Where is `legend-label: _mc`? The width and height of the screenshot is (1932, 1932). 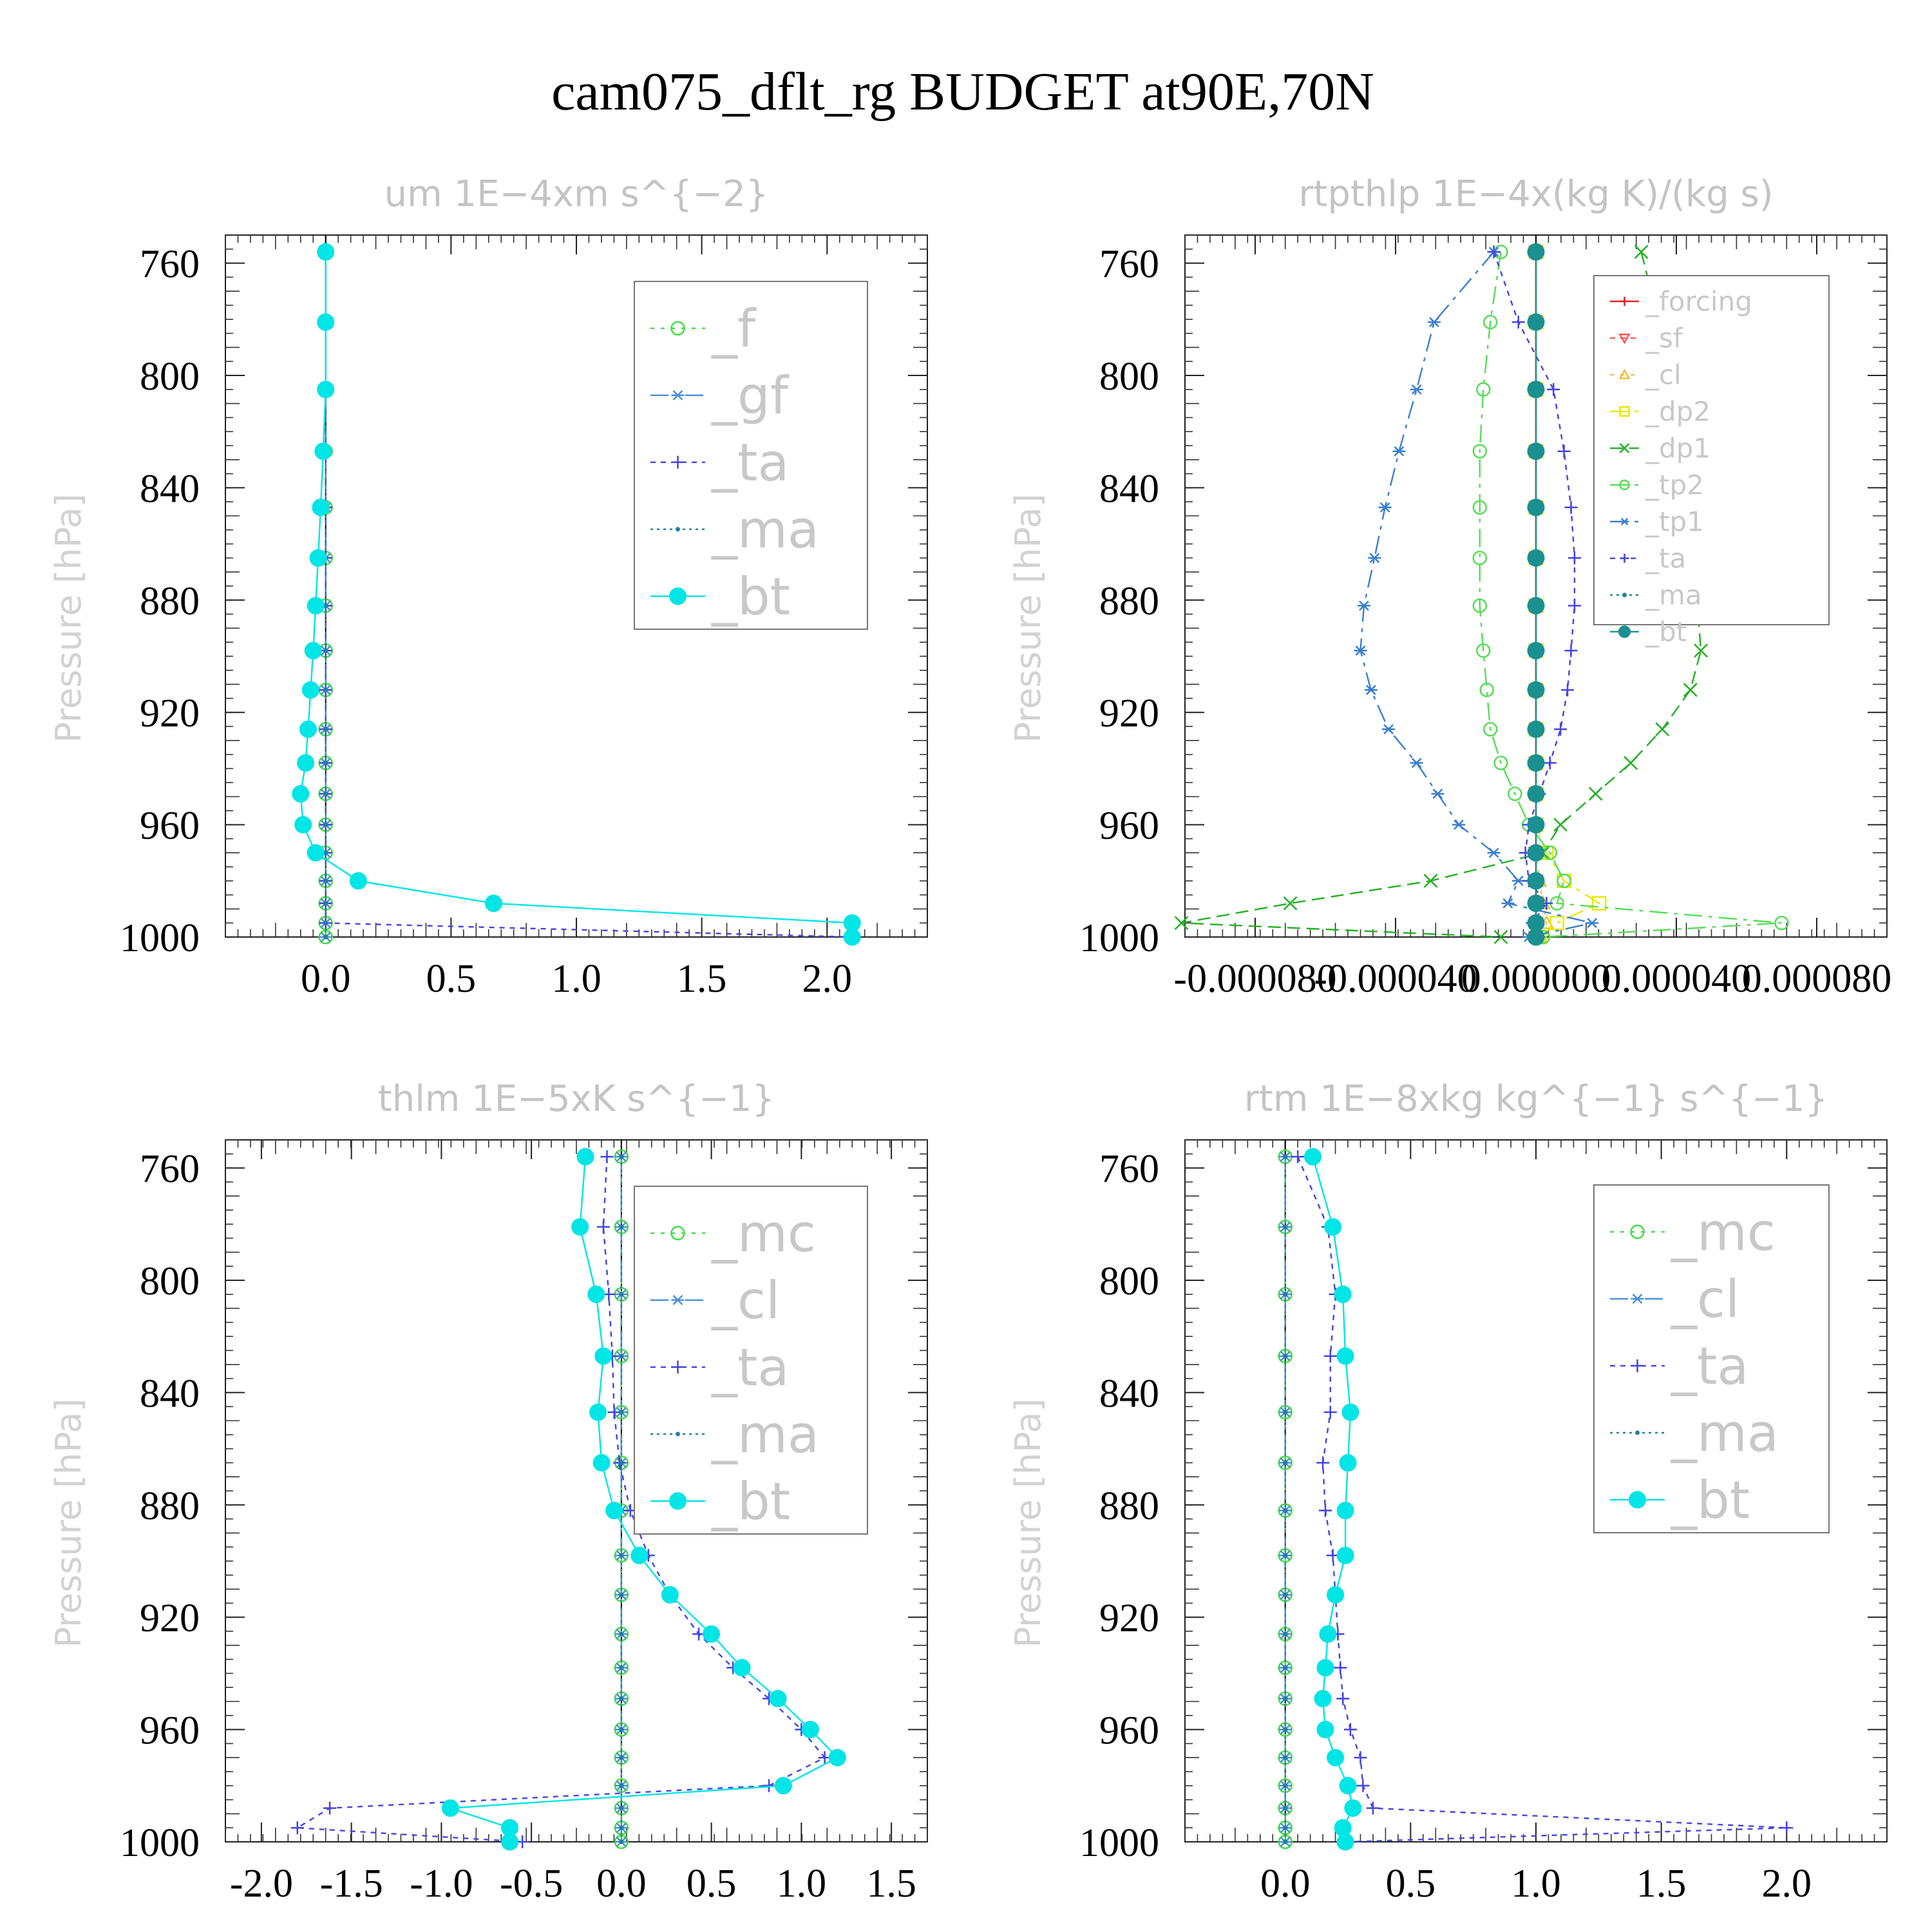 legend-label: _mc is located at coordinates (1723, 1232).